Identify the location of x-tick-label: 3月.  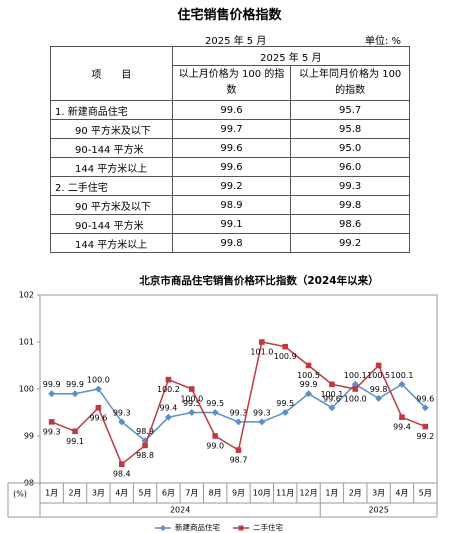
(378, 493).